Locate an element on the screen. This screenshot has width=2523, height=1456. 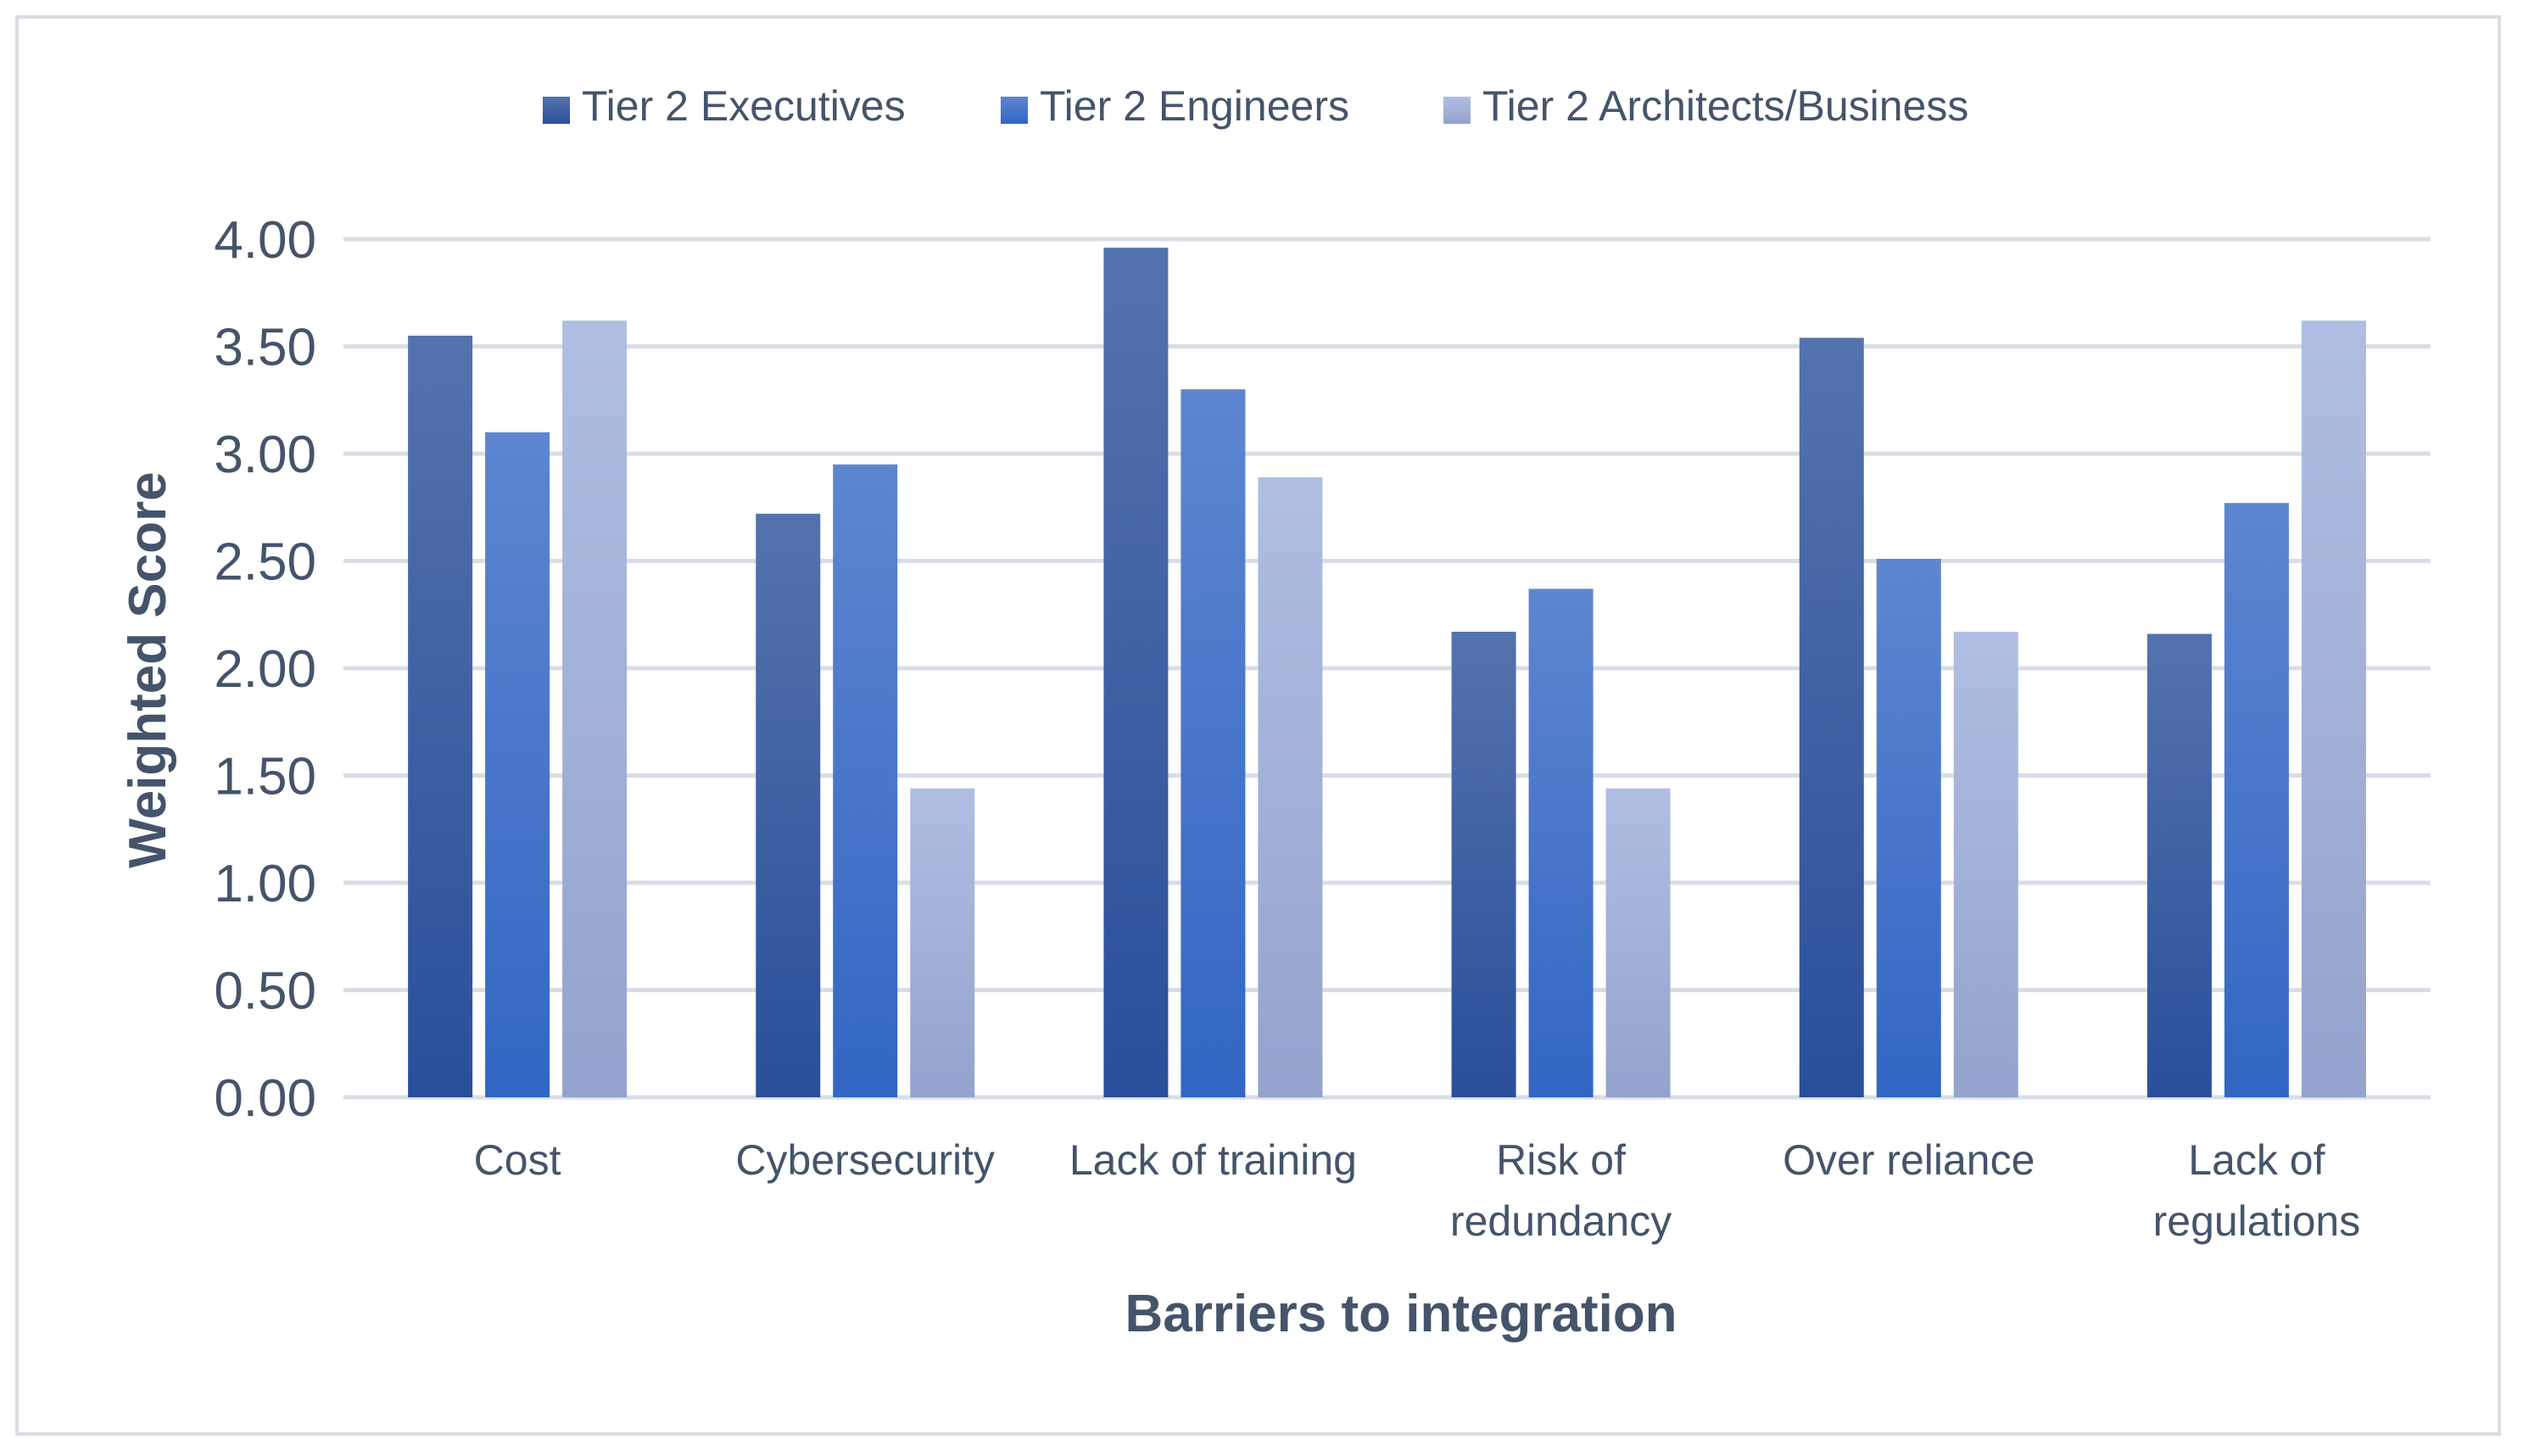
x-tick-label: Lack of regulations is located at coordinates (2257, 1190).